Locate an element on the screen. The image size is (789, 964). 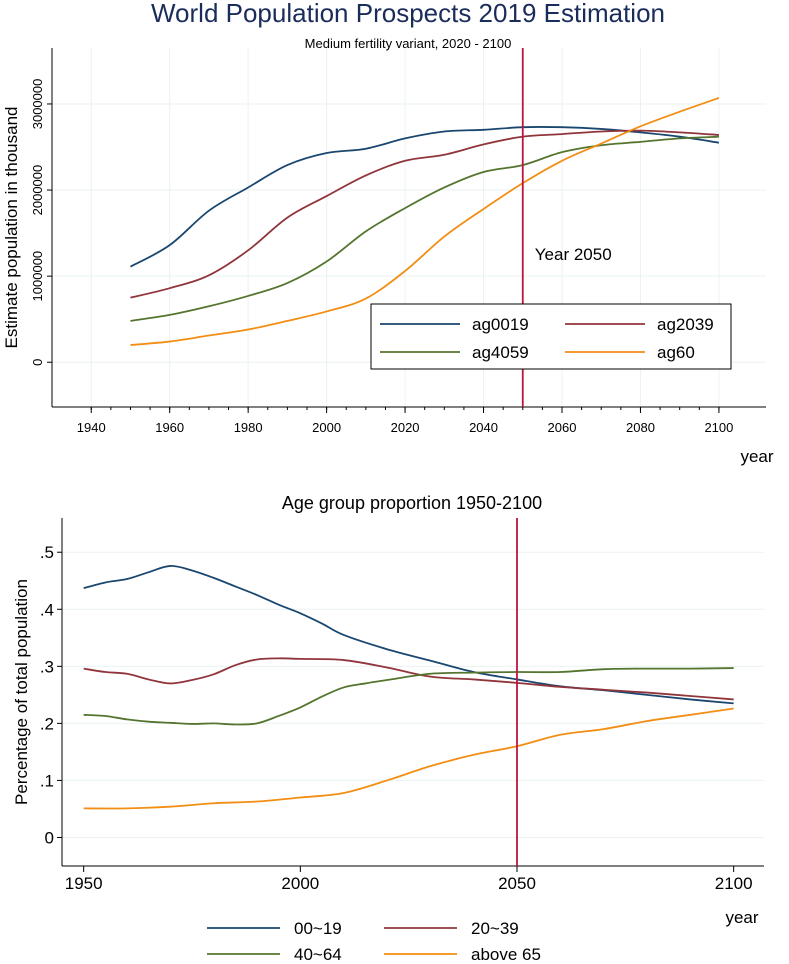
x-tick-label: 1960 is located at coordinates (169, 427).